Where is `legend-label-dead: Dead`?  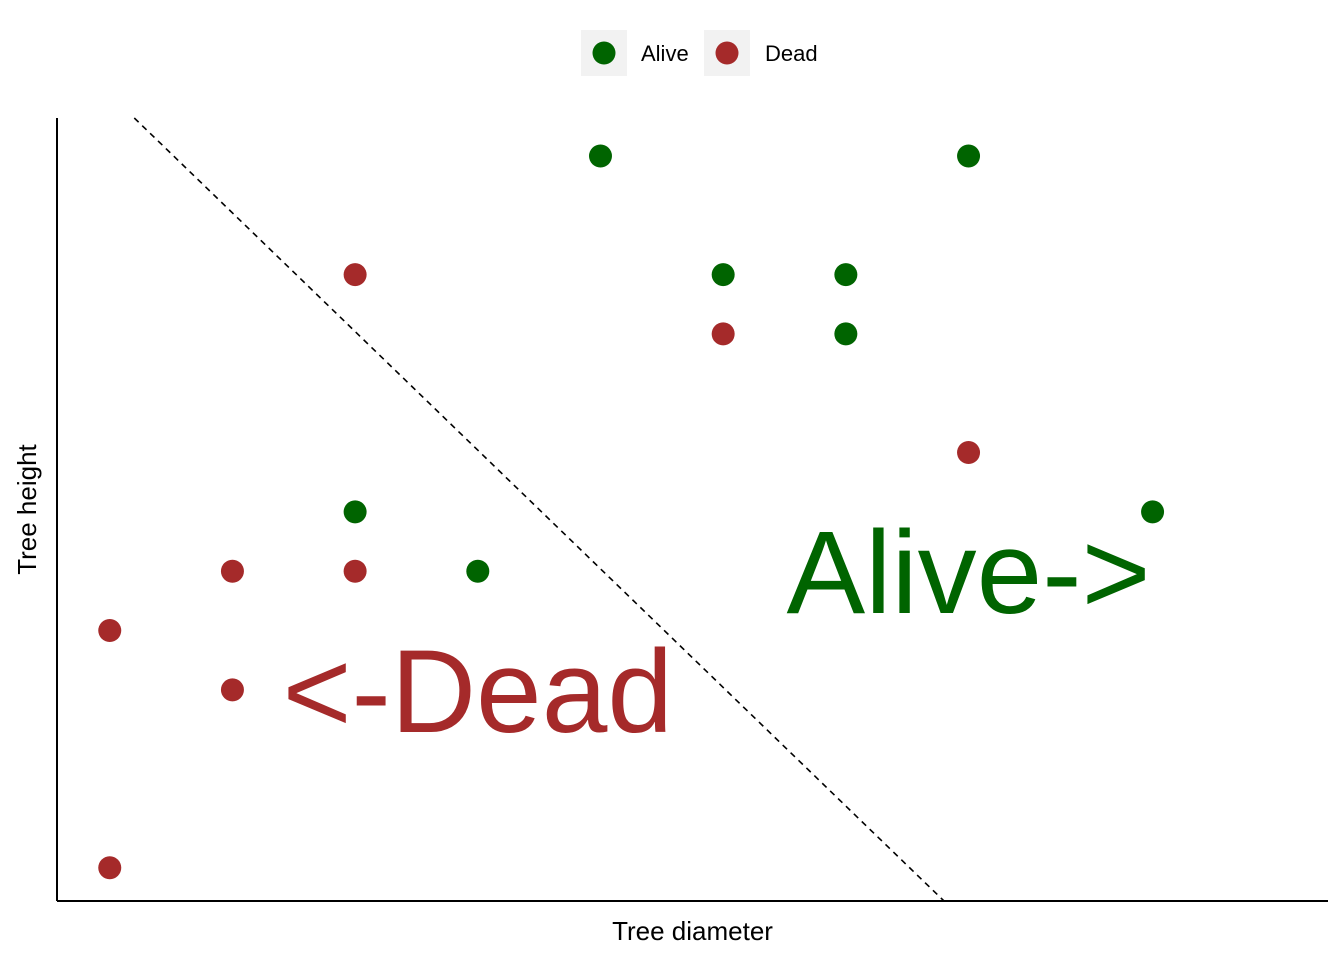
legend-label-dead: Dead is located at coordinates (791, 53).